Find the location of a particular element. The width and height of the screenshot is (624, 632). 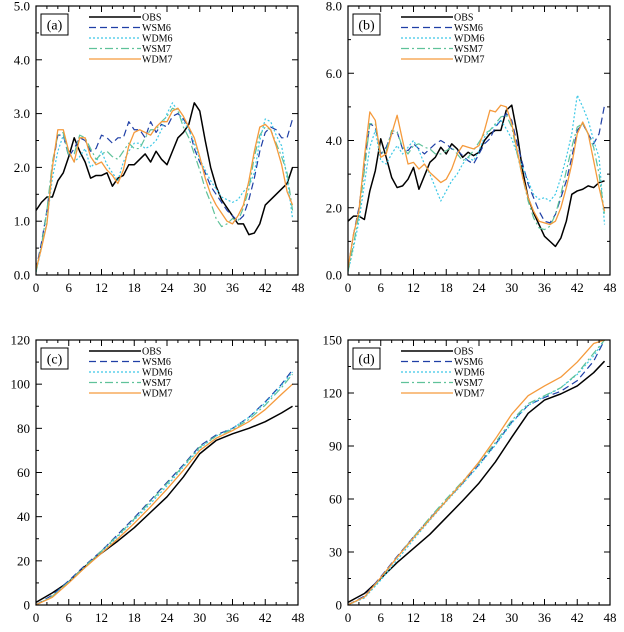

y-tick-label: 150 is located at coordinates (333, 340).